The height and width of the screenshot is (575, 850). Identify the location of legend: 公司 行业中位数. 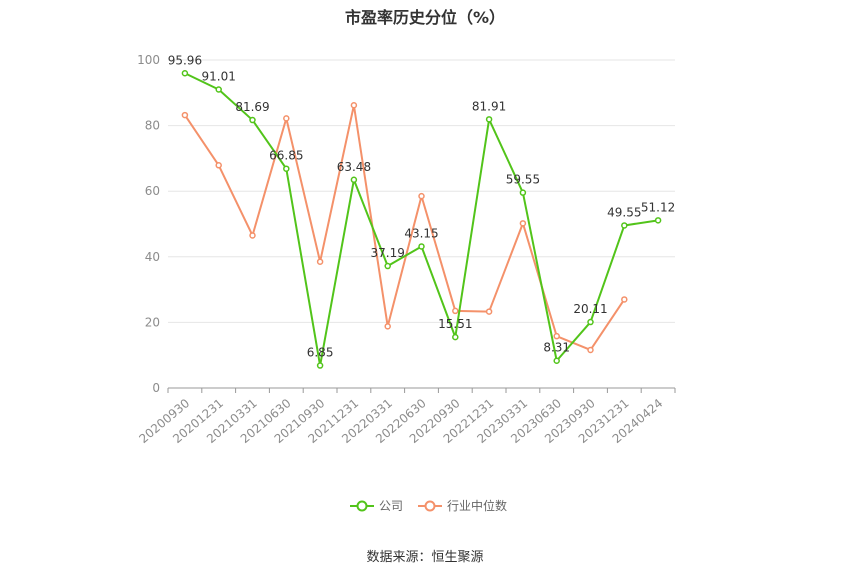
(428, 505).